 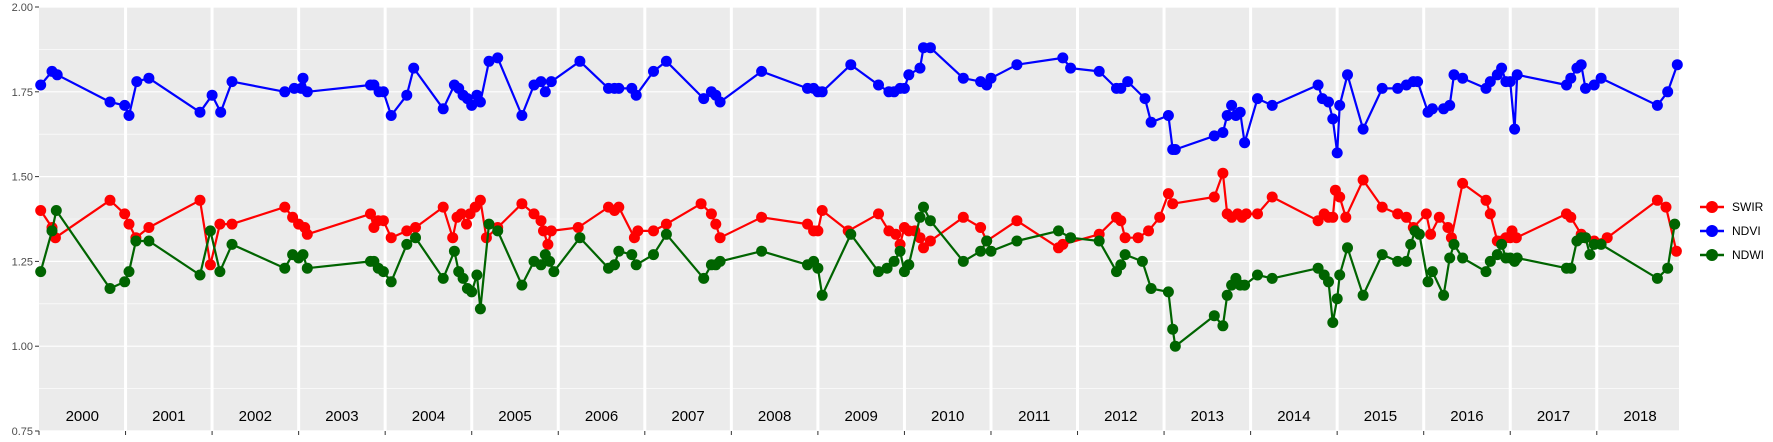 What do you see at coordinates (22, 93) in the screenshot?
I see `y-tick-label: 1.75` at bounding box center [22, 93].